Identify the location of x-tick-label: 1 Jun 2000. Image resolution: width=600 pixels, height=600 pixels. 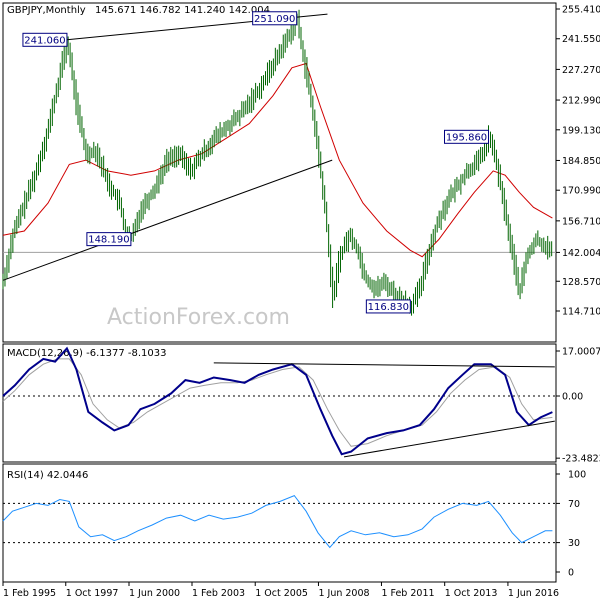
(154, 593).